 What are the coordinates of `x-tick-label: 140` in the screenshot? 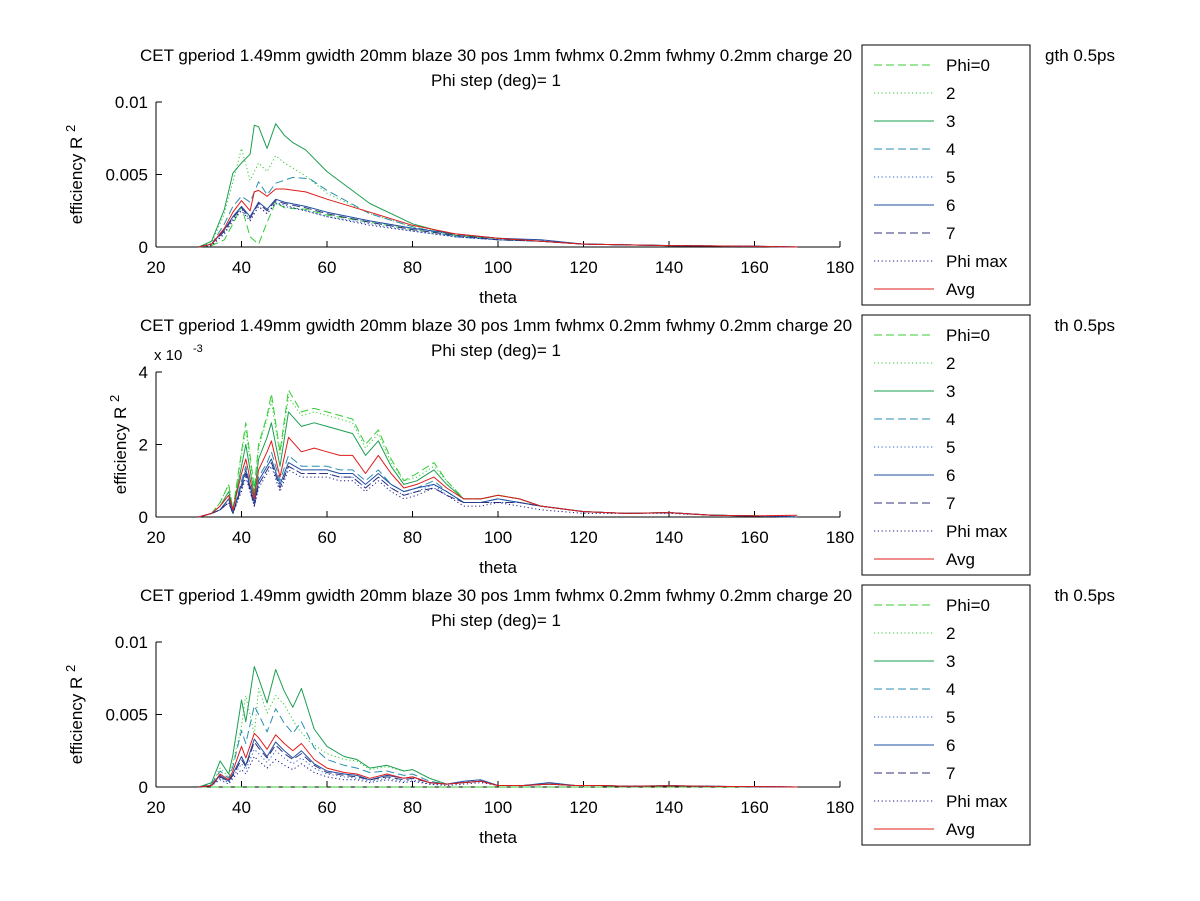 It's located at (669, 807).